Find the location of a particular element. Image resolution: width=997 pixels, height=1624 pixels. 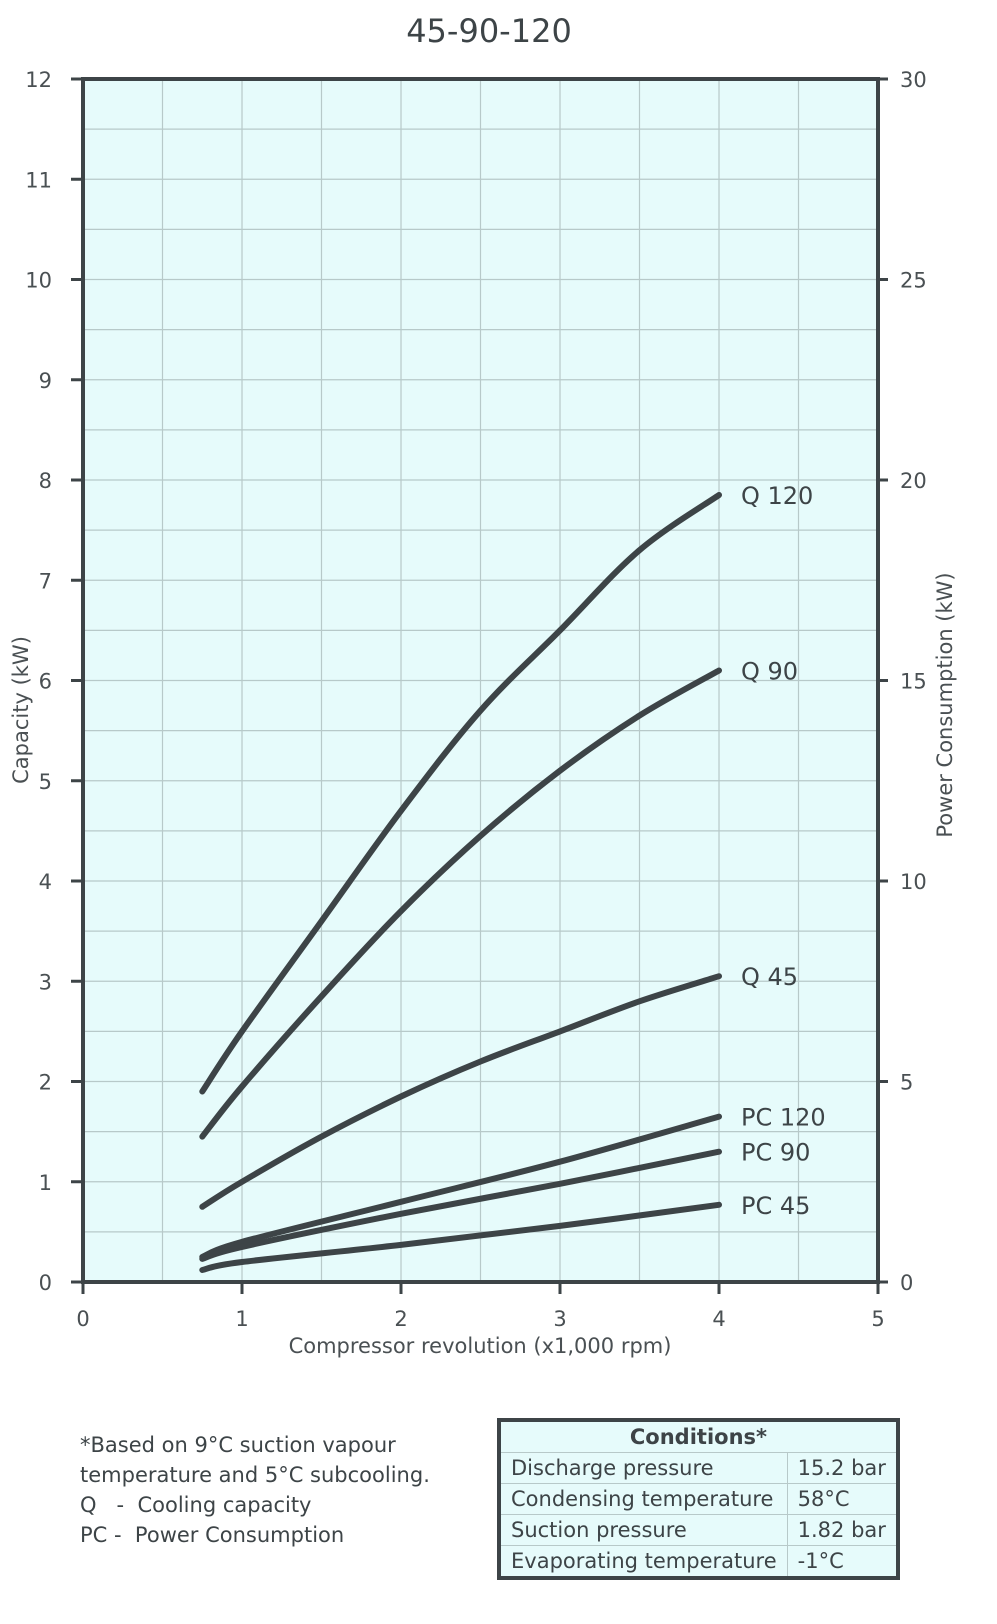

condition-value: 58°C is located at coordinates (842, 1499).